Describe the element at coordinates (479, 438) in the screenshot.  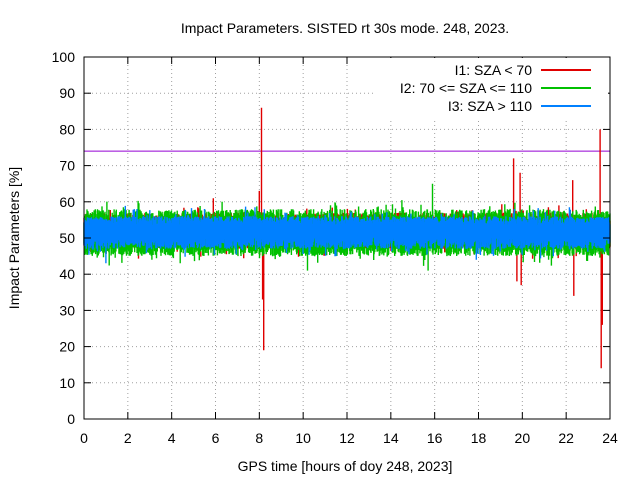
I see `x-tick-label: 18` at that location.